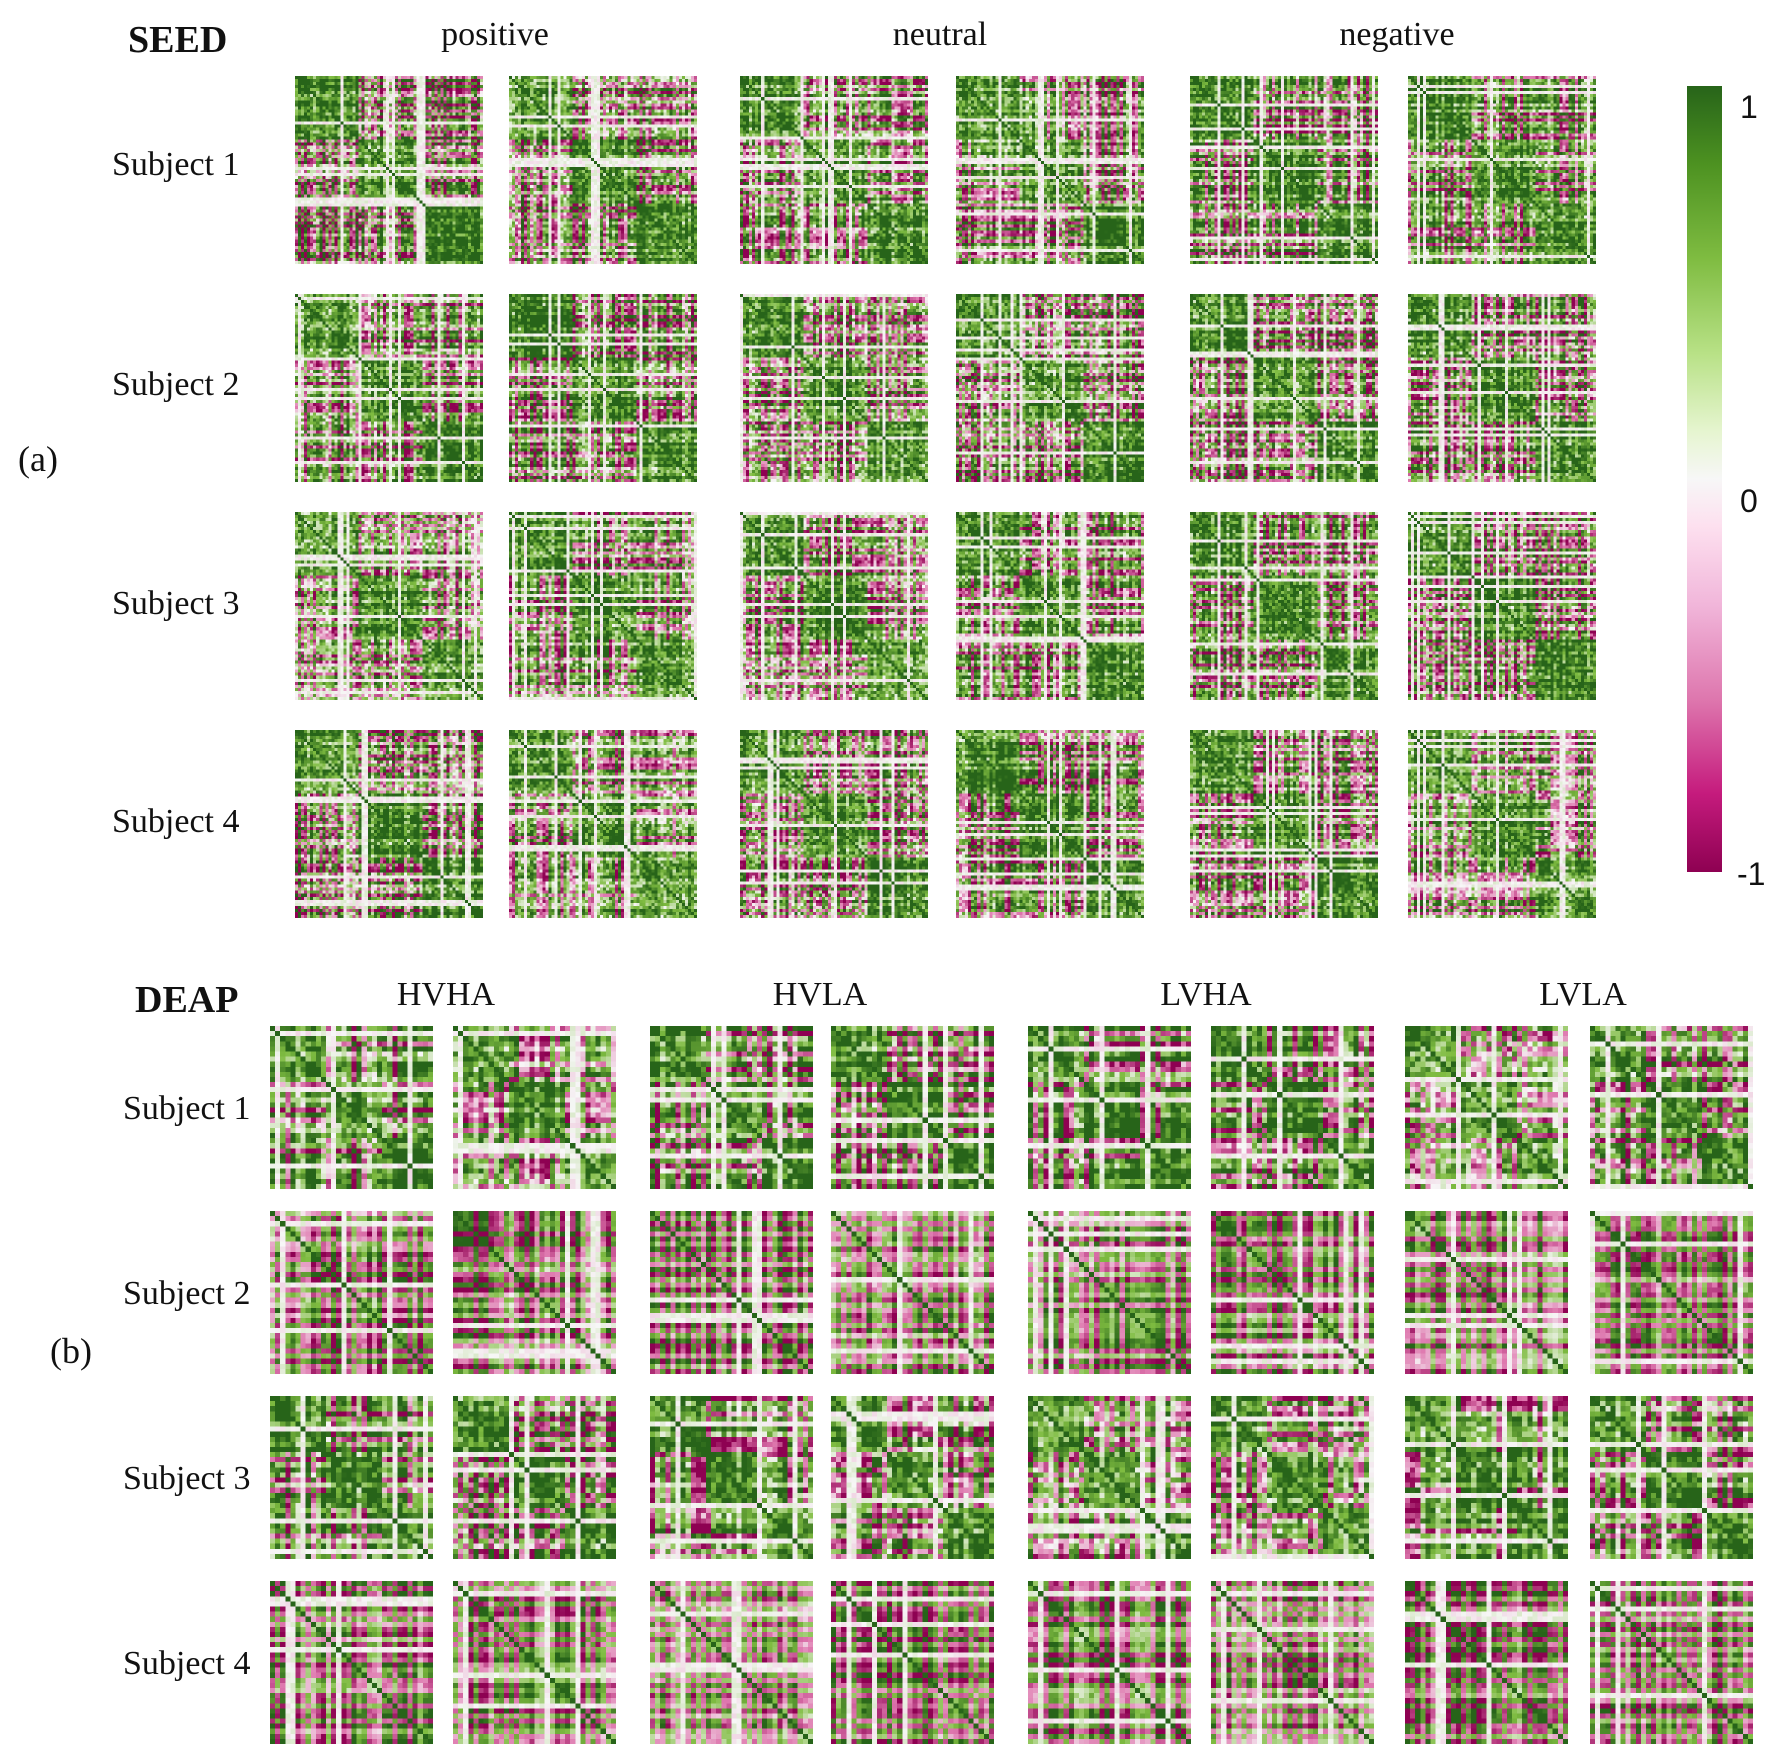 This screenshot has width=1788, height=1756. Describe the element at coordinates (176, 821) in the screenshot. I see `seed-subject-4-label: Subject 4` at that location.